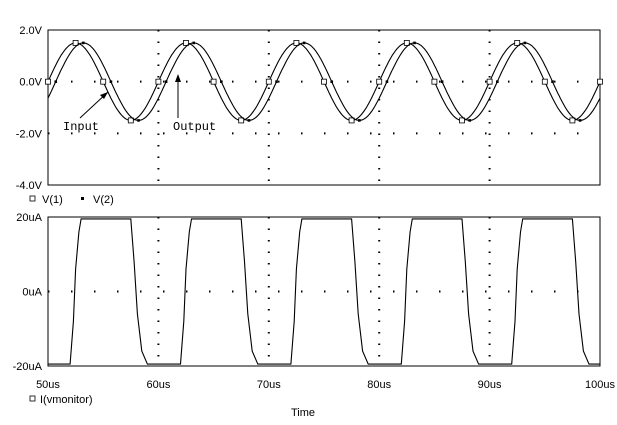 This screenshot has height=425, width=617. Describe the element at coordinates (29, 218) in the screenshot. I see `current-ytick-label: 20uA` at that location.